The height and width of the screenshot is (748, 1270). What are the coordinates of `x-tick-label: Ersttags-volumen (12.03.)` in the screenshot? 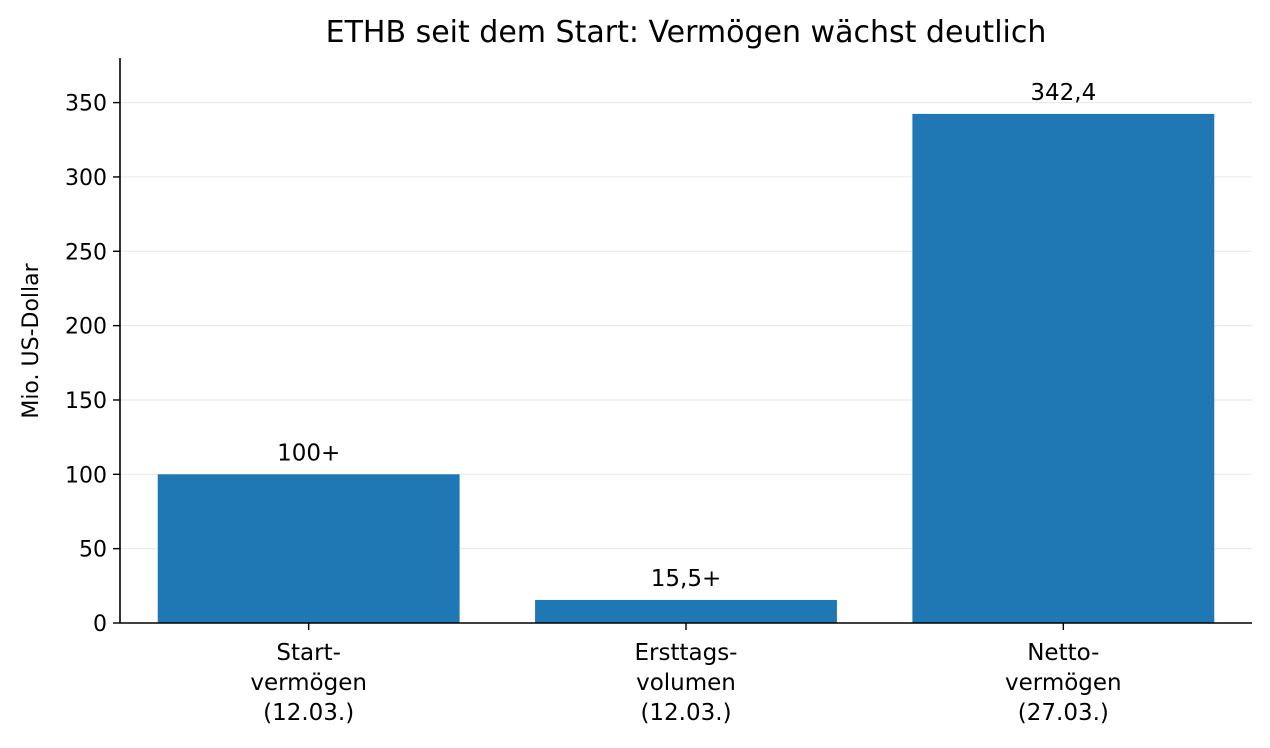 It's located at (686, 683).